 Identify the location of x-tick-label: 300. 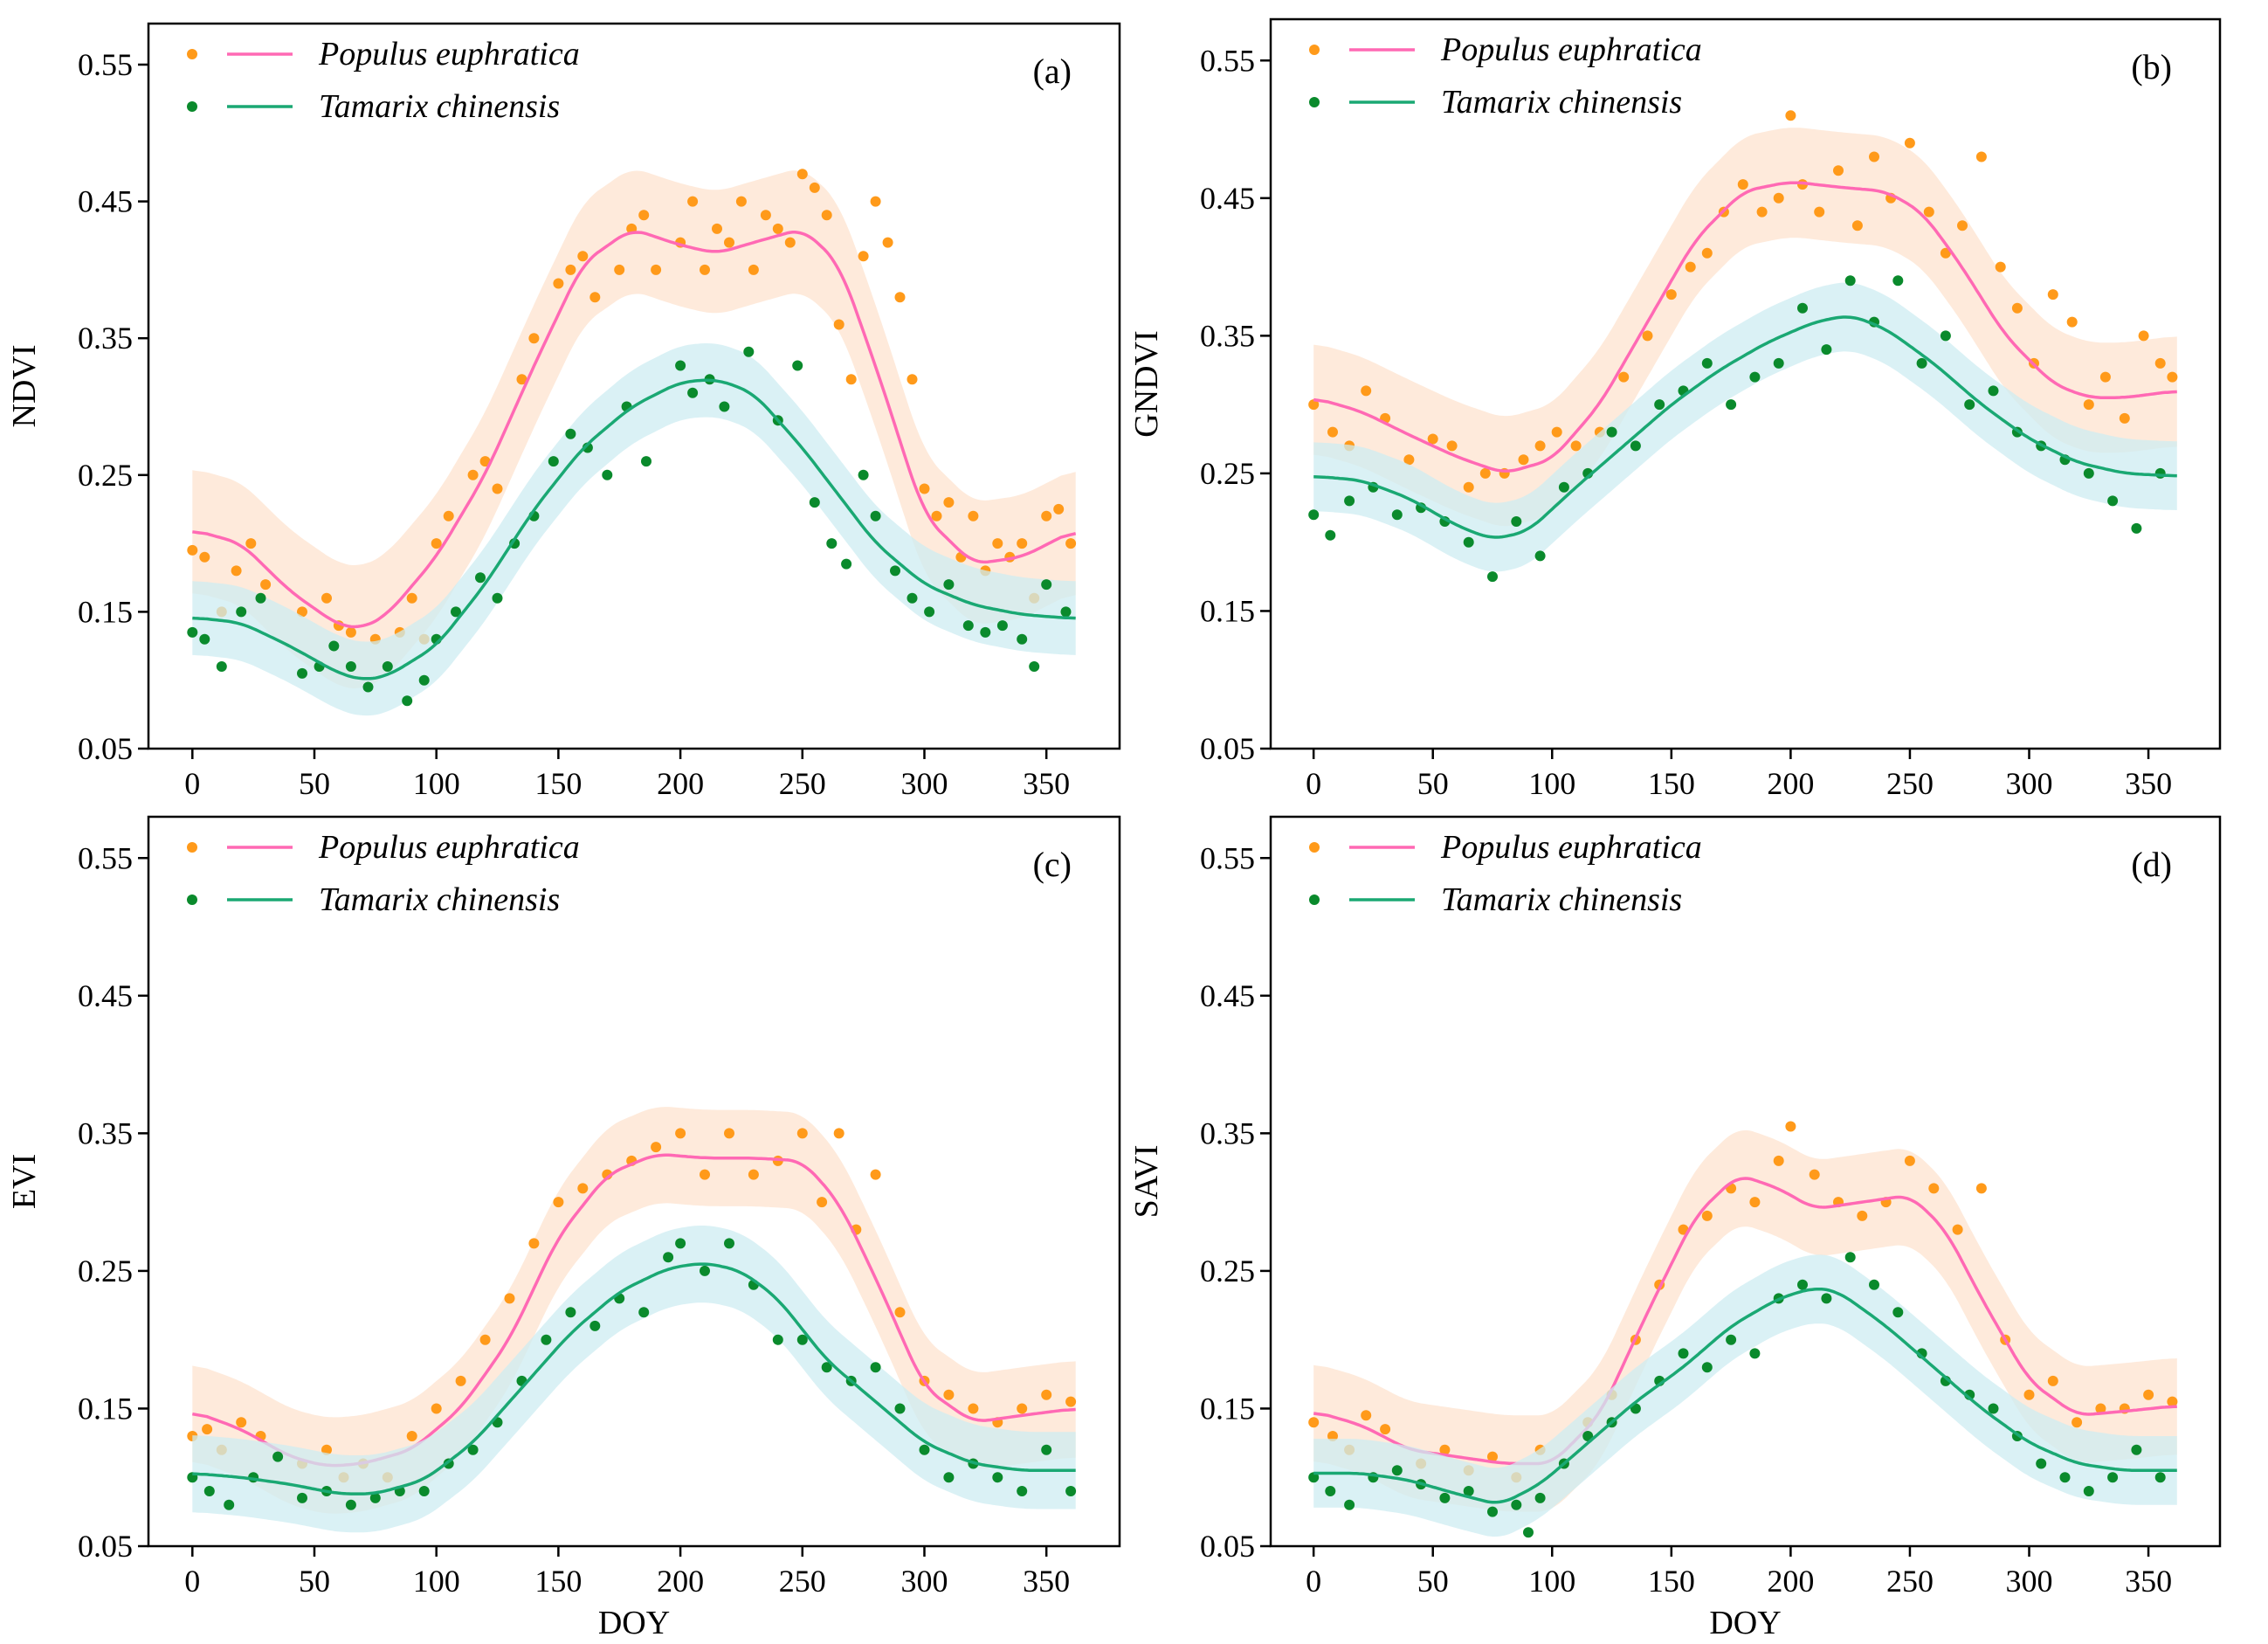
(924, 783).